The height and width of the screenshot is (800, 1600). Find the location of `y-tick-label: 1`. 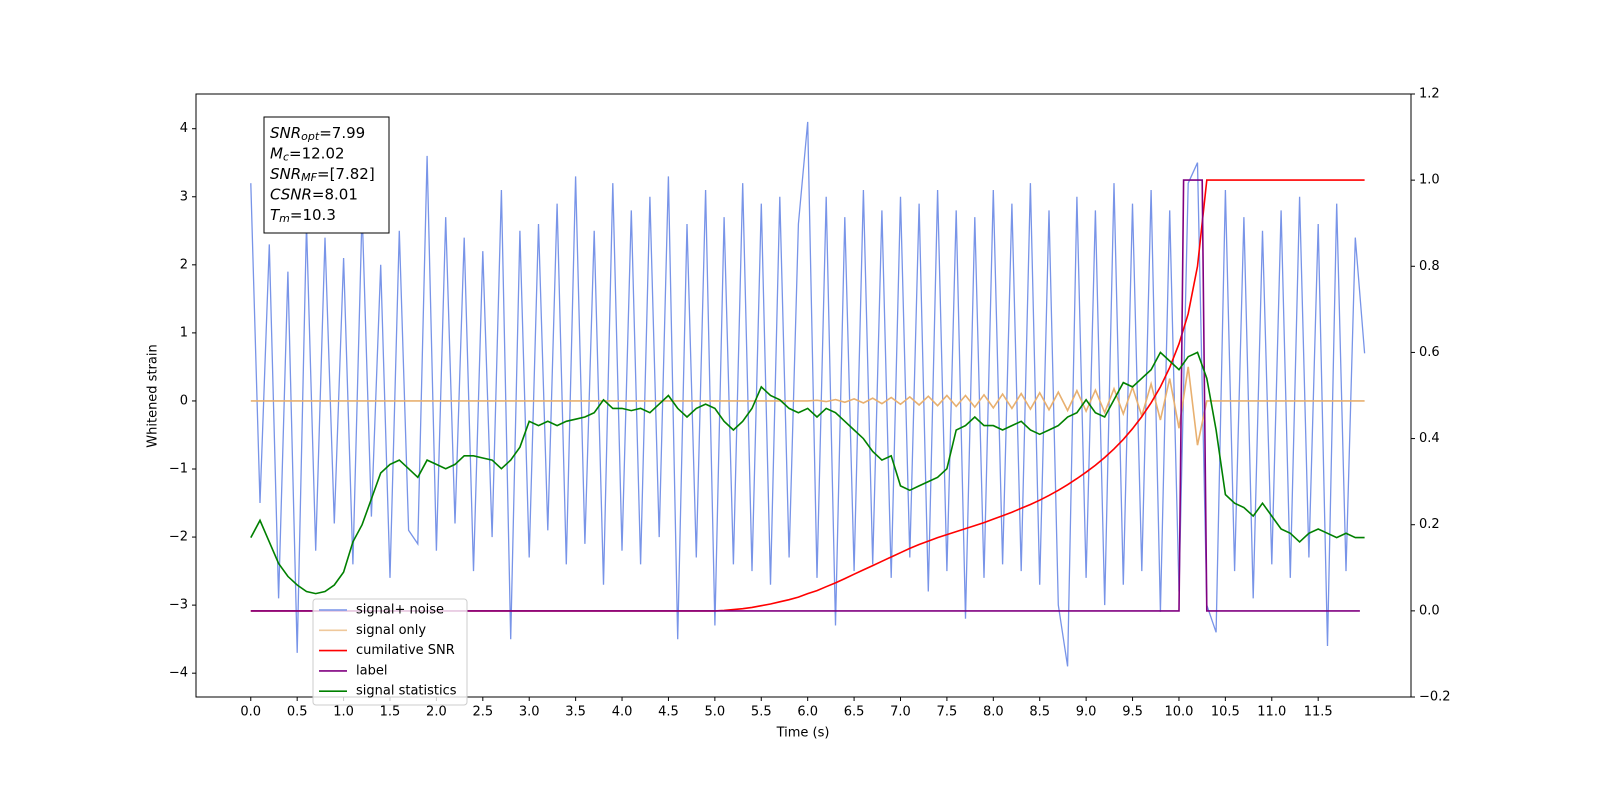

y-tick-label: 1 is located at coordinates (184, 332).